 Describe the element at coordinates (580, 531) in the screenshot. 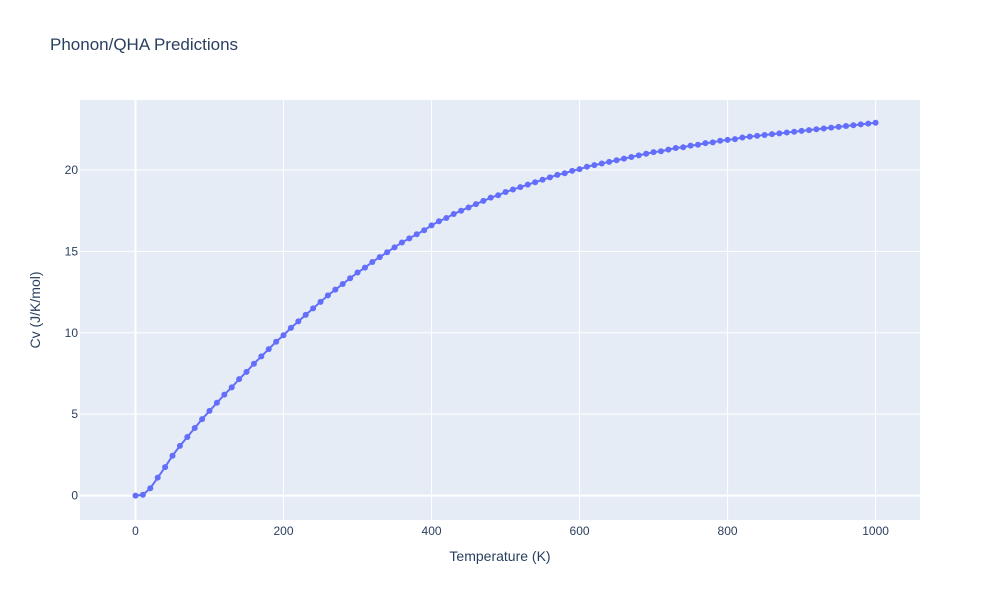

I see `x-tick-label: 600` at that location.